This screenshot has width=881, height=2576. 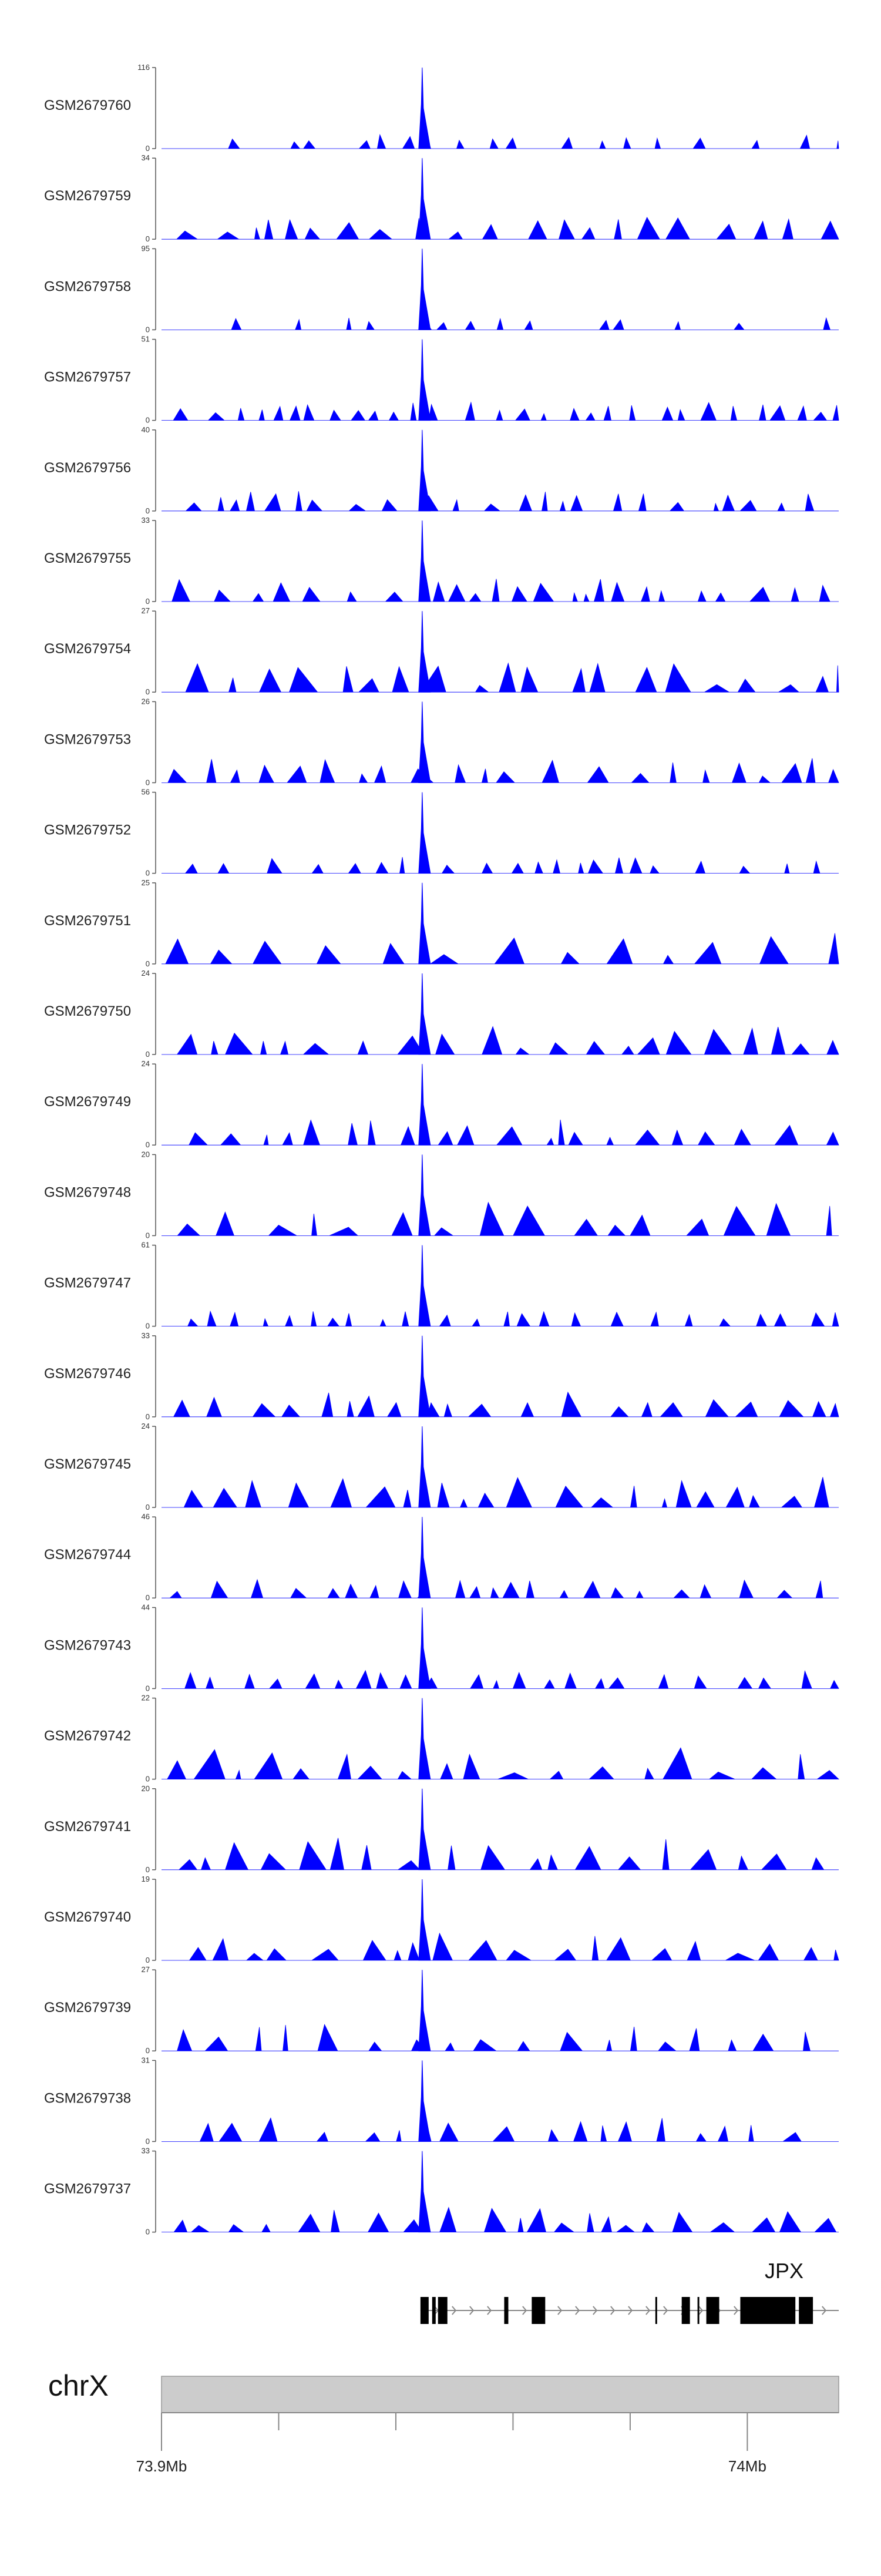 What do you see at coordinates (88, 2008) in the screenshot?
I see `track-label: GSM2679739` at bounding box center [88, 2008].